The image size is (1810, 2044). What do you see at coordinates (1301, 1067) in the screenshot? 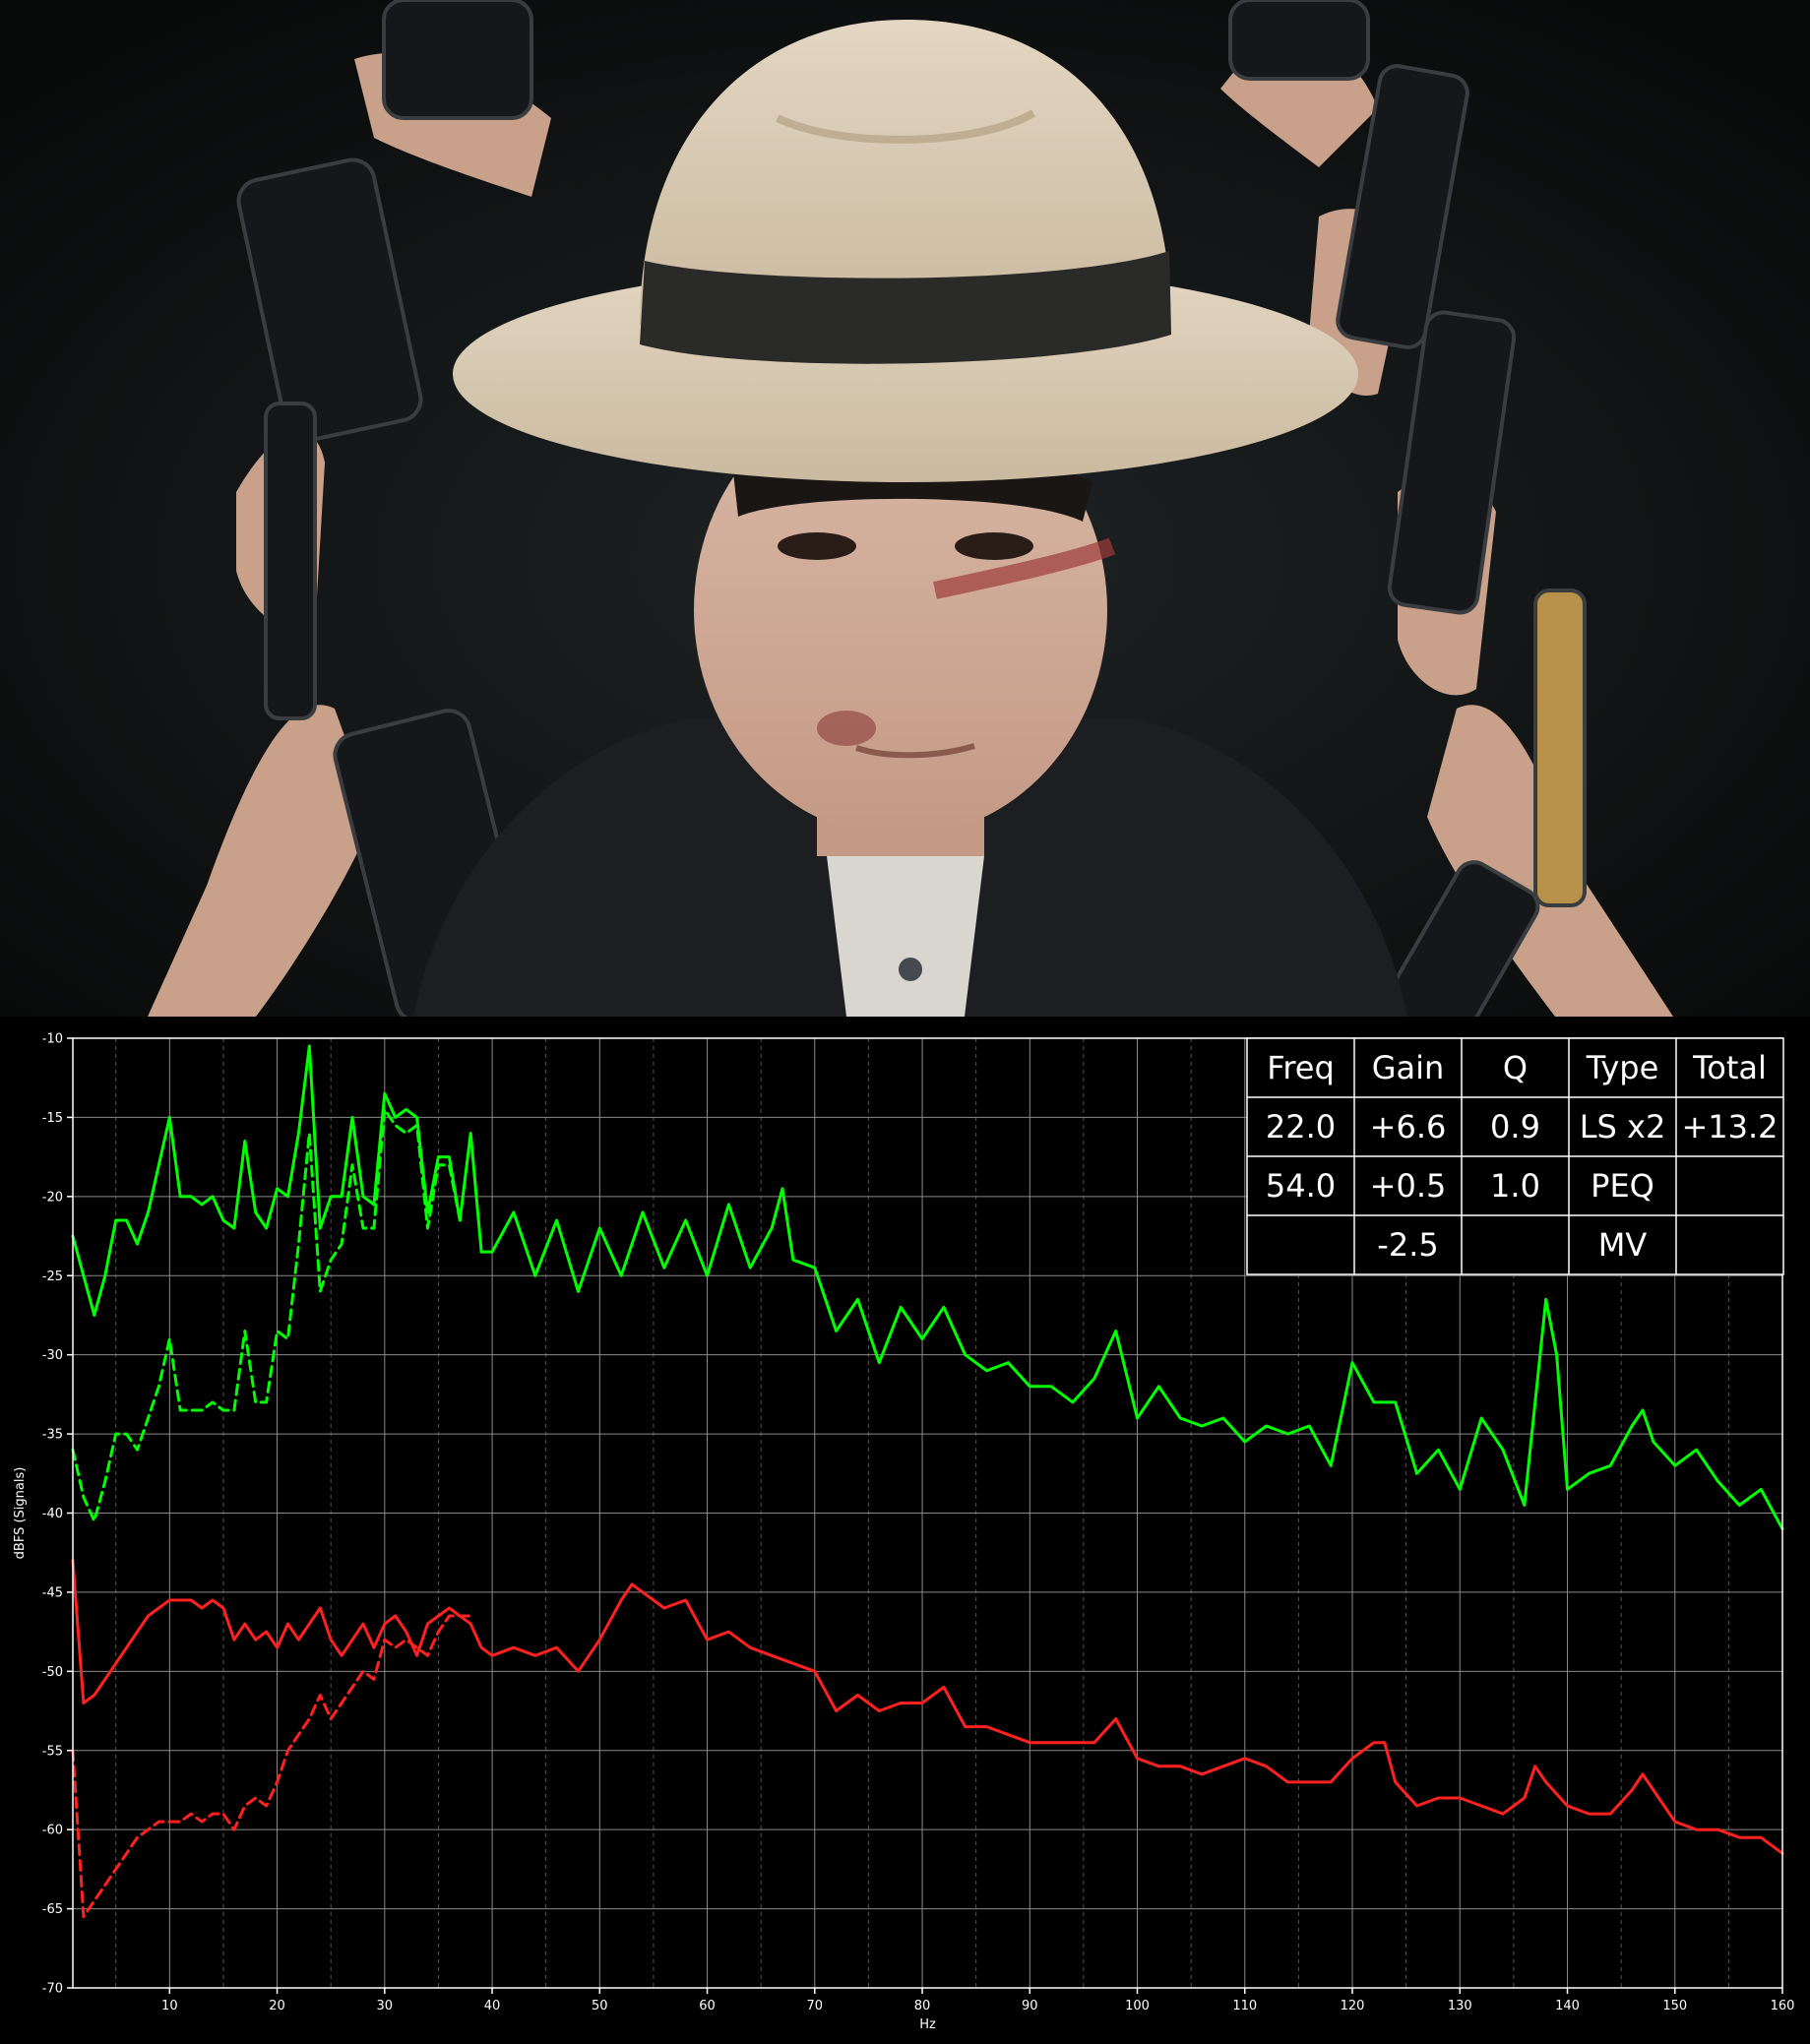
I see `eq-table-header: Freq` at bounding box center [1301, 1067].